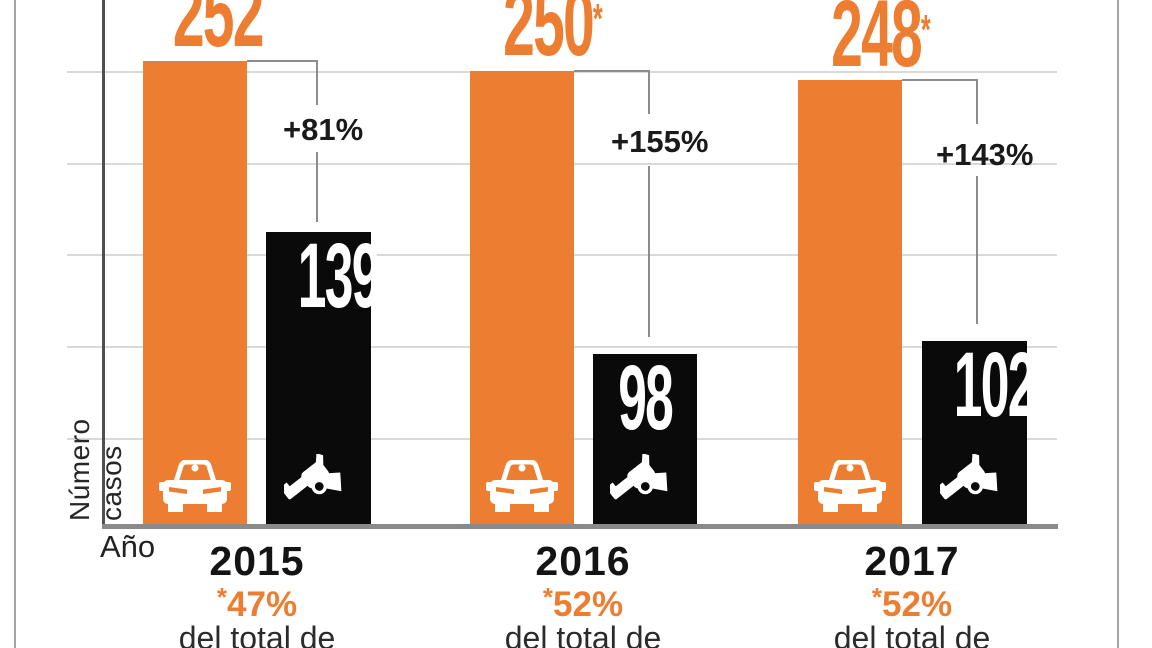 The width and height of the screenshot is (1152, 648). What do you see at coordinates (522, 297) in the screenshot?
I see `car-bar-2016` at bounding box center [522, 297].